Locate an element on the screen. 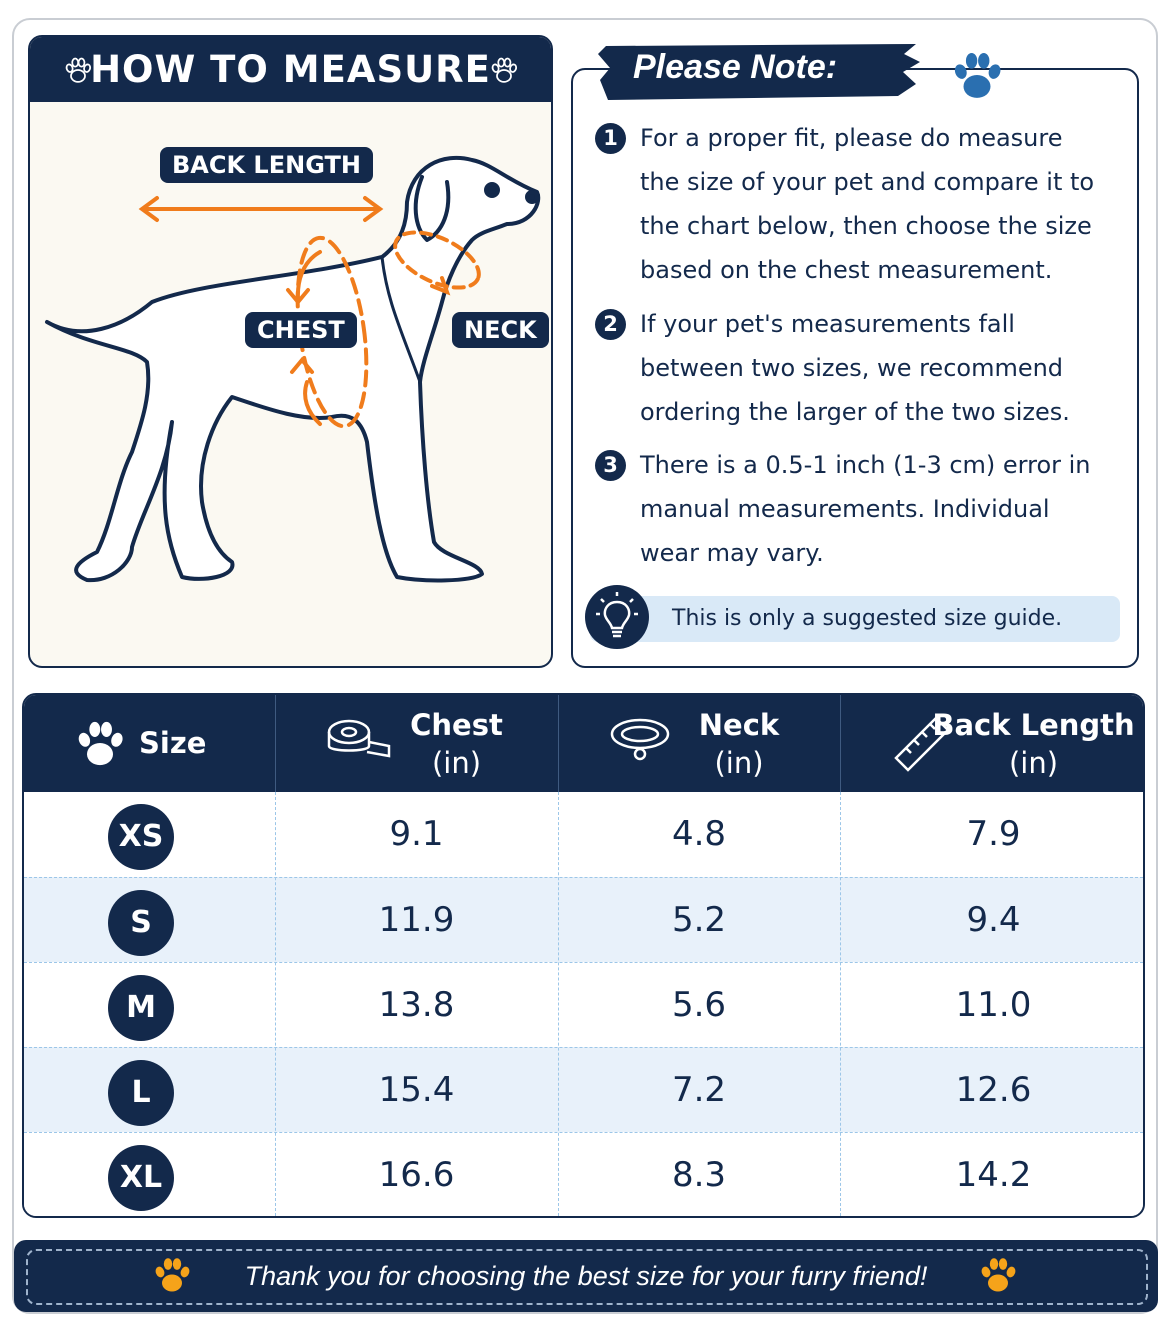 Image resolution: width=1175 pixels, height=1339 pixels. tip-text: This is only a suggested size guide. is located at coordinates (867, 618).